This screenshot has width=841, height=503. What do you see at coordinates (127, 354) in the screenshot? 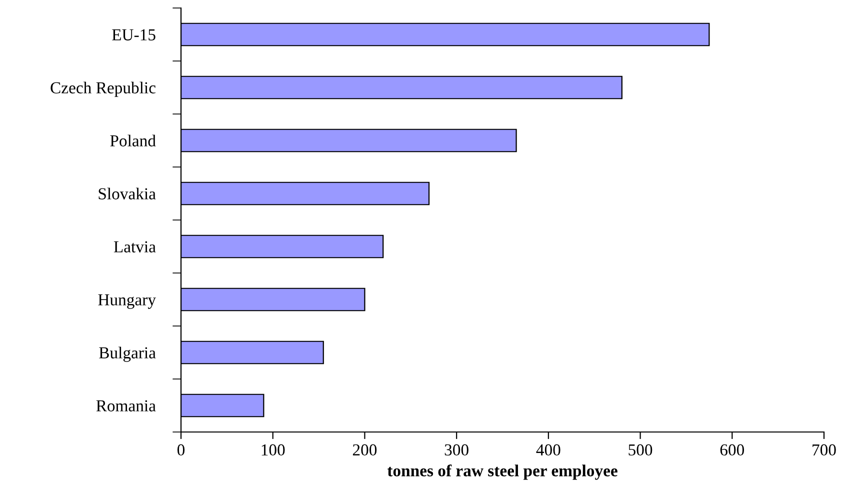
I see `y-tick-label: Bulgaria` at bounding box center [127, 354].